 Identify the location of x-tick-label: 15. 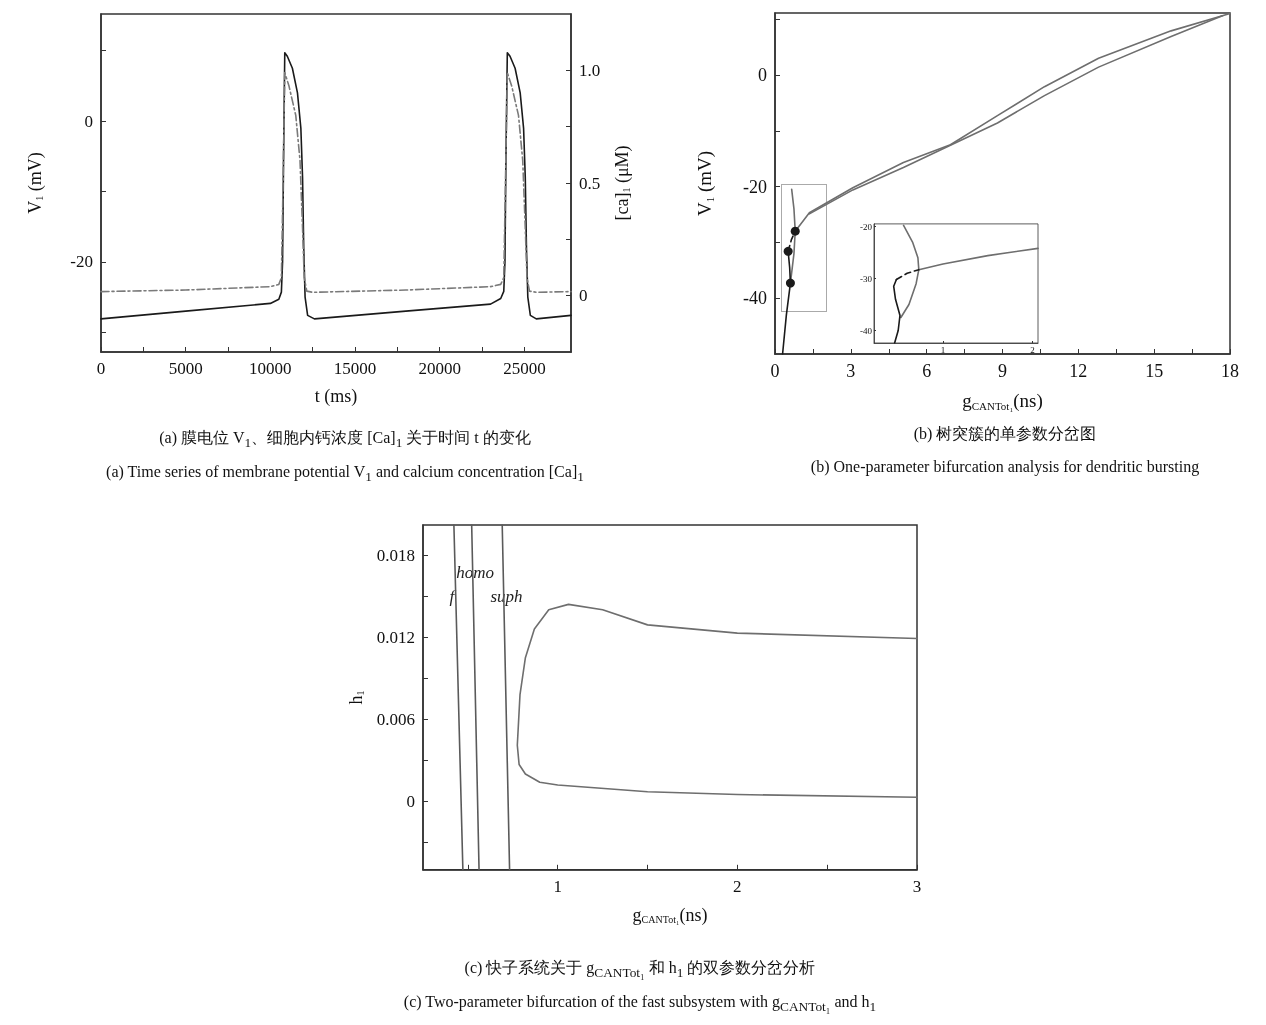
(1154, 371).